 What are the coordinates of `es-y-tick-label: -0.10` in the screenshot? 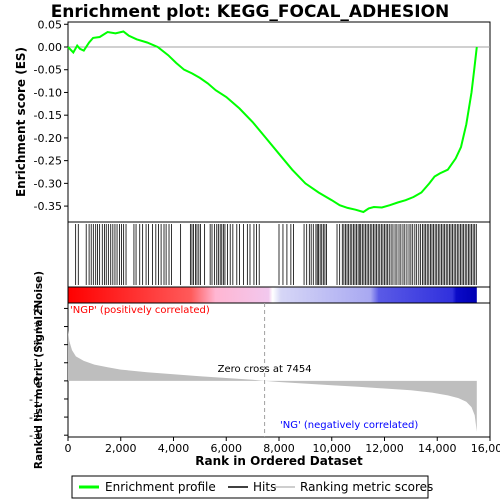 It's located at (48, 92).